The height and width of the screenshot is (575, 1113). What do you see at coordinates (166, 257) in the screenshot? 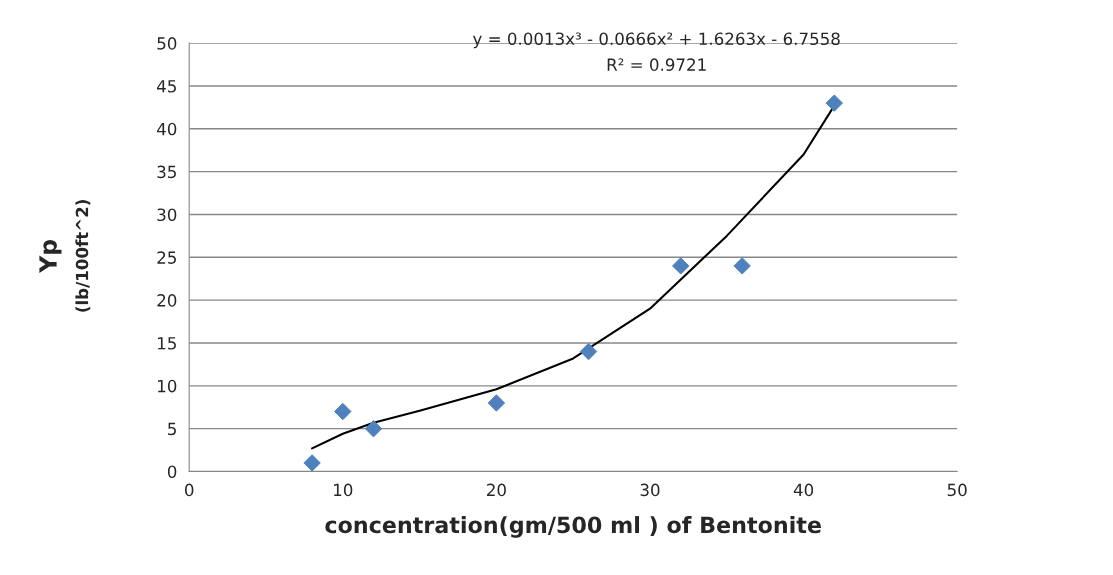
I see `y-tick-label: 25` at bounding box center [166, 257].